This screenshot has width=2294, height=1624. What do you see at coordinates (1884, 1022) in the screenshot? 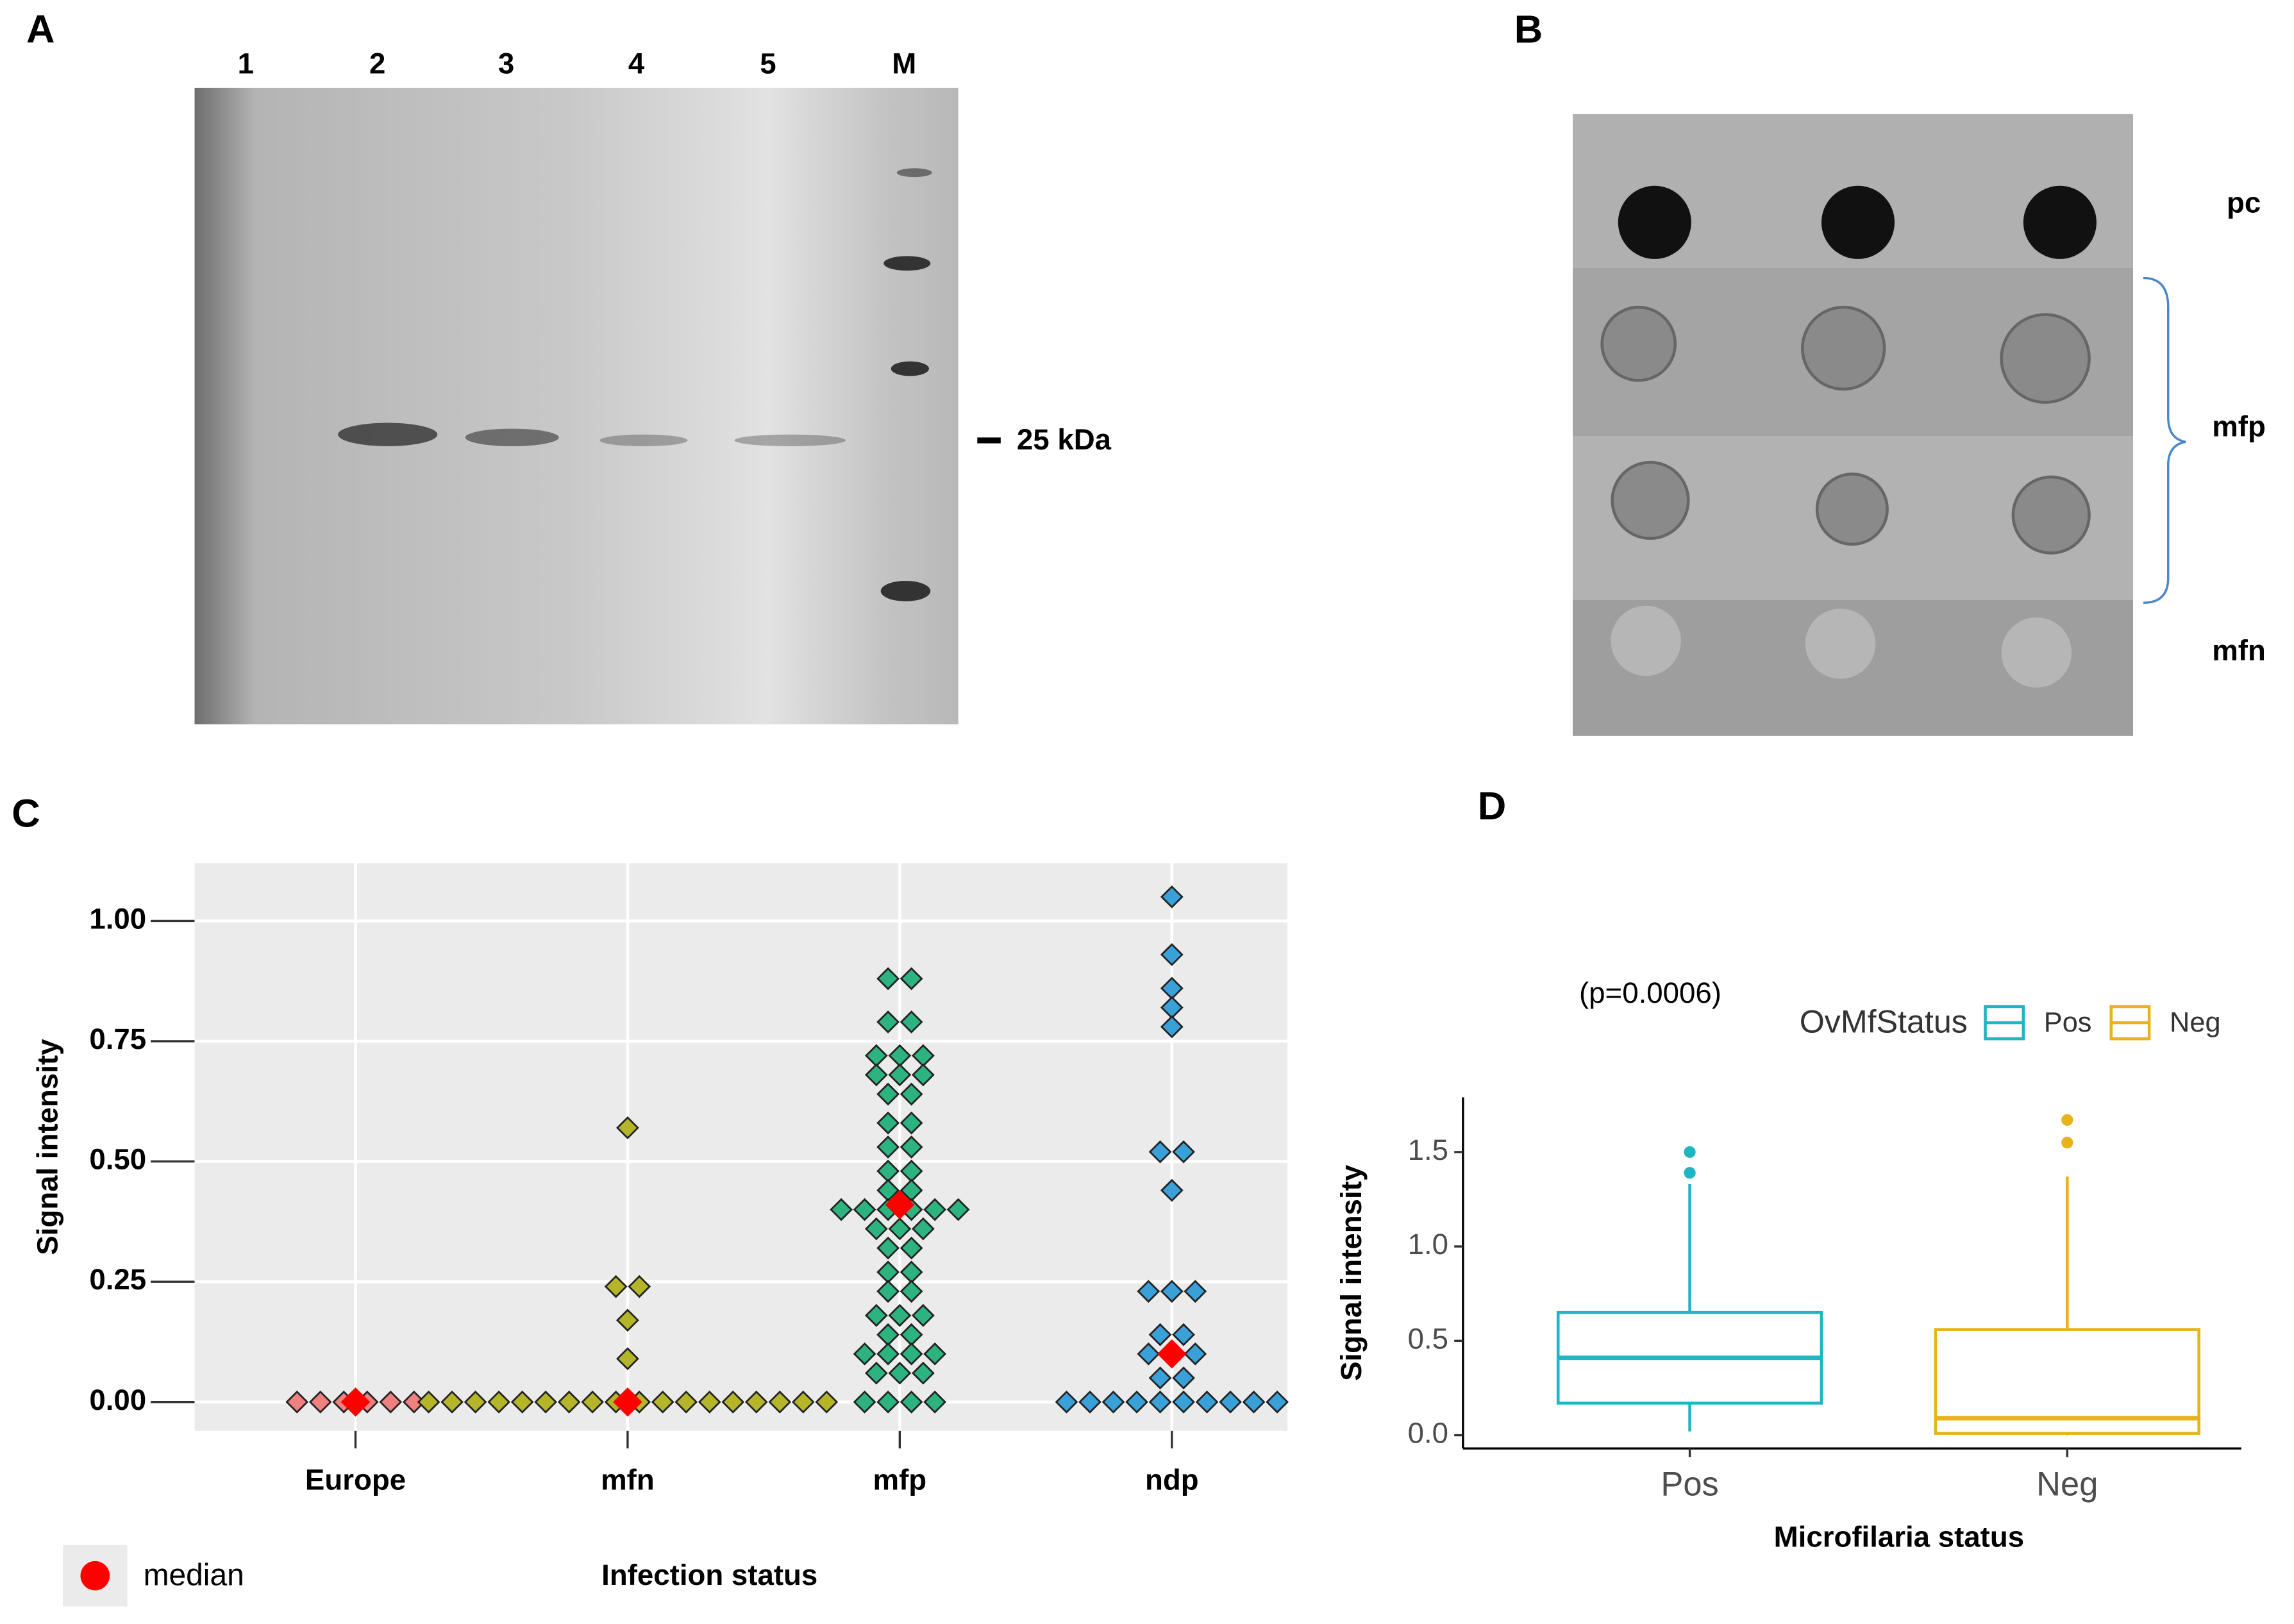
I see `legend-title: OvMfStatus` at bounding box center [1884, 1022].